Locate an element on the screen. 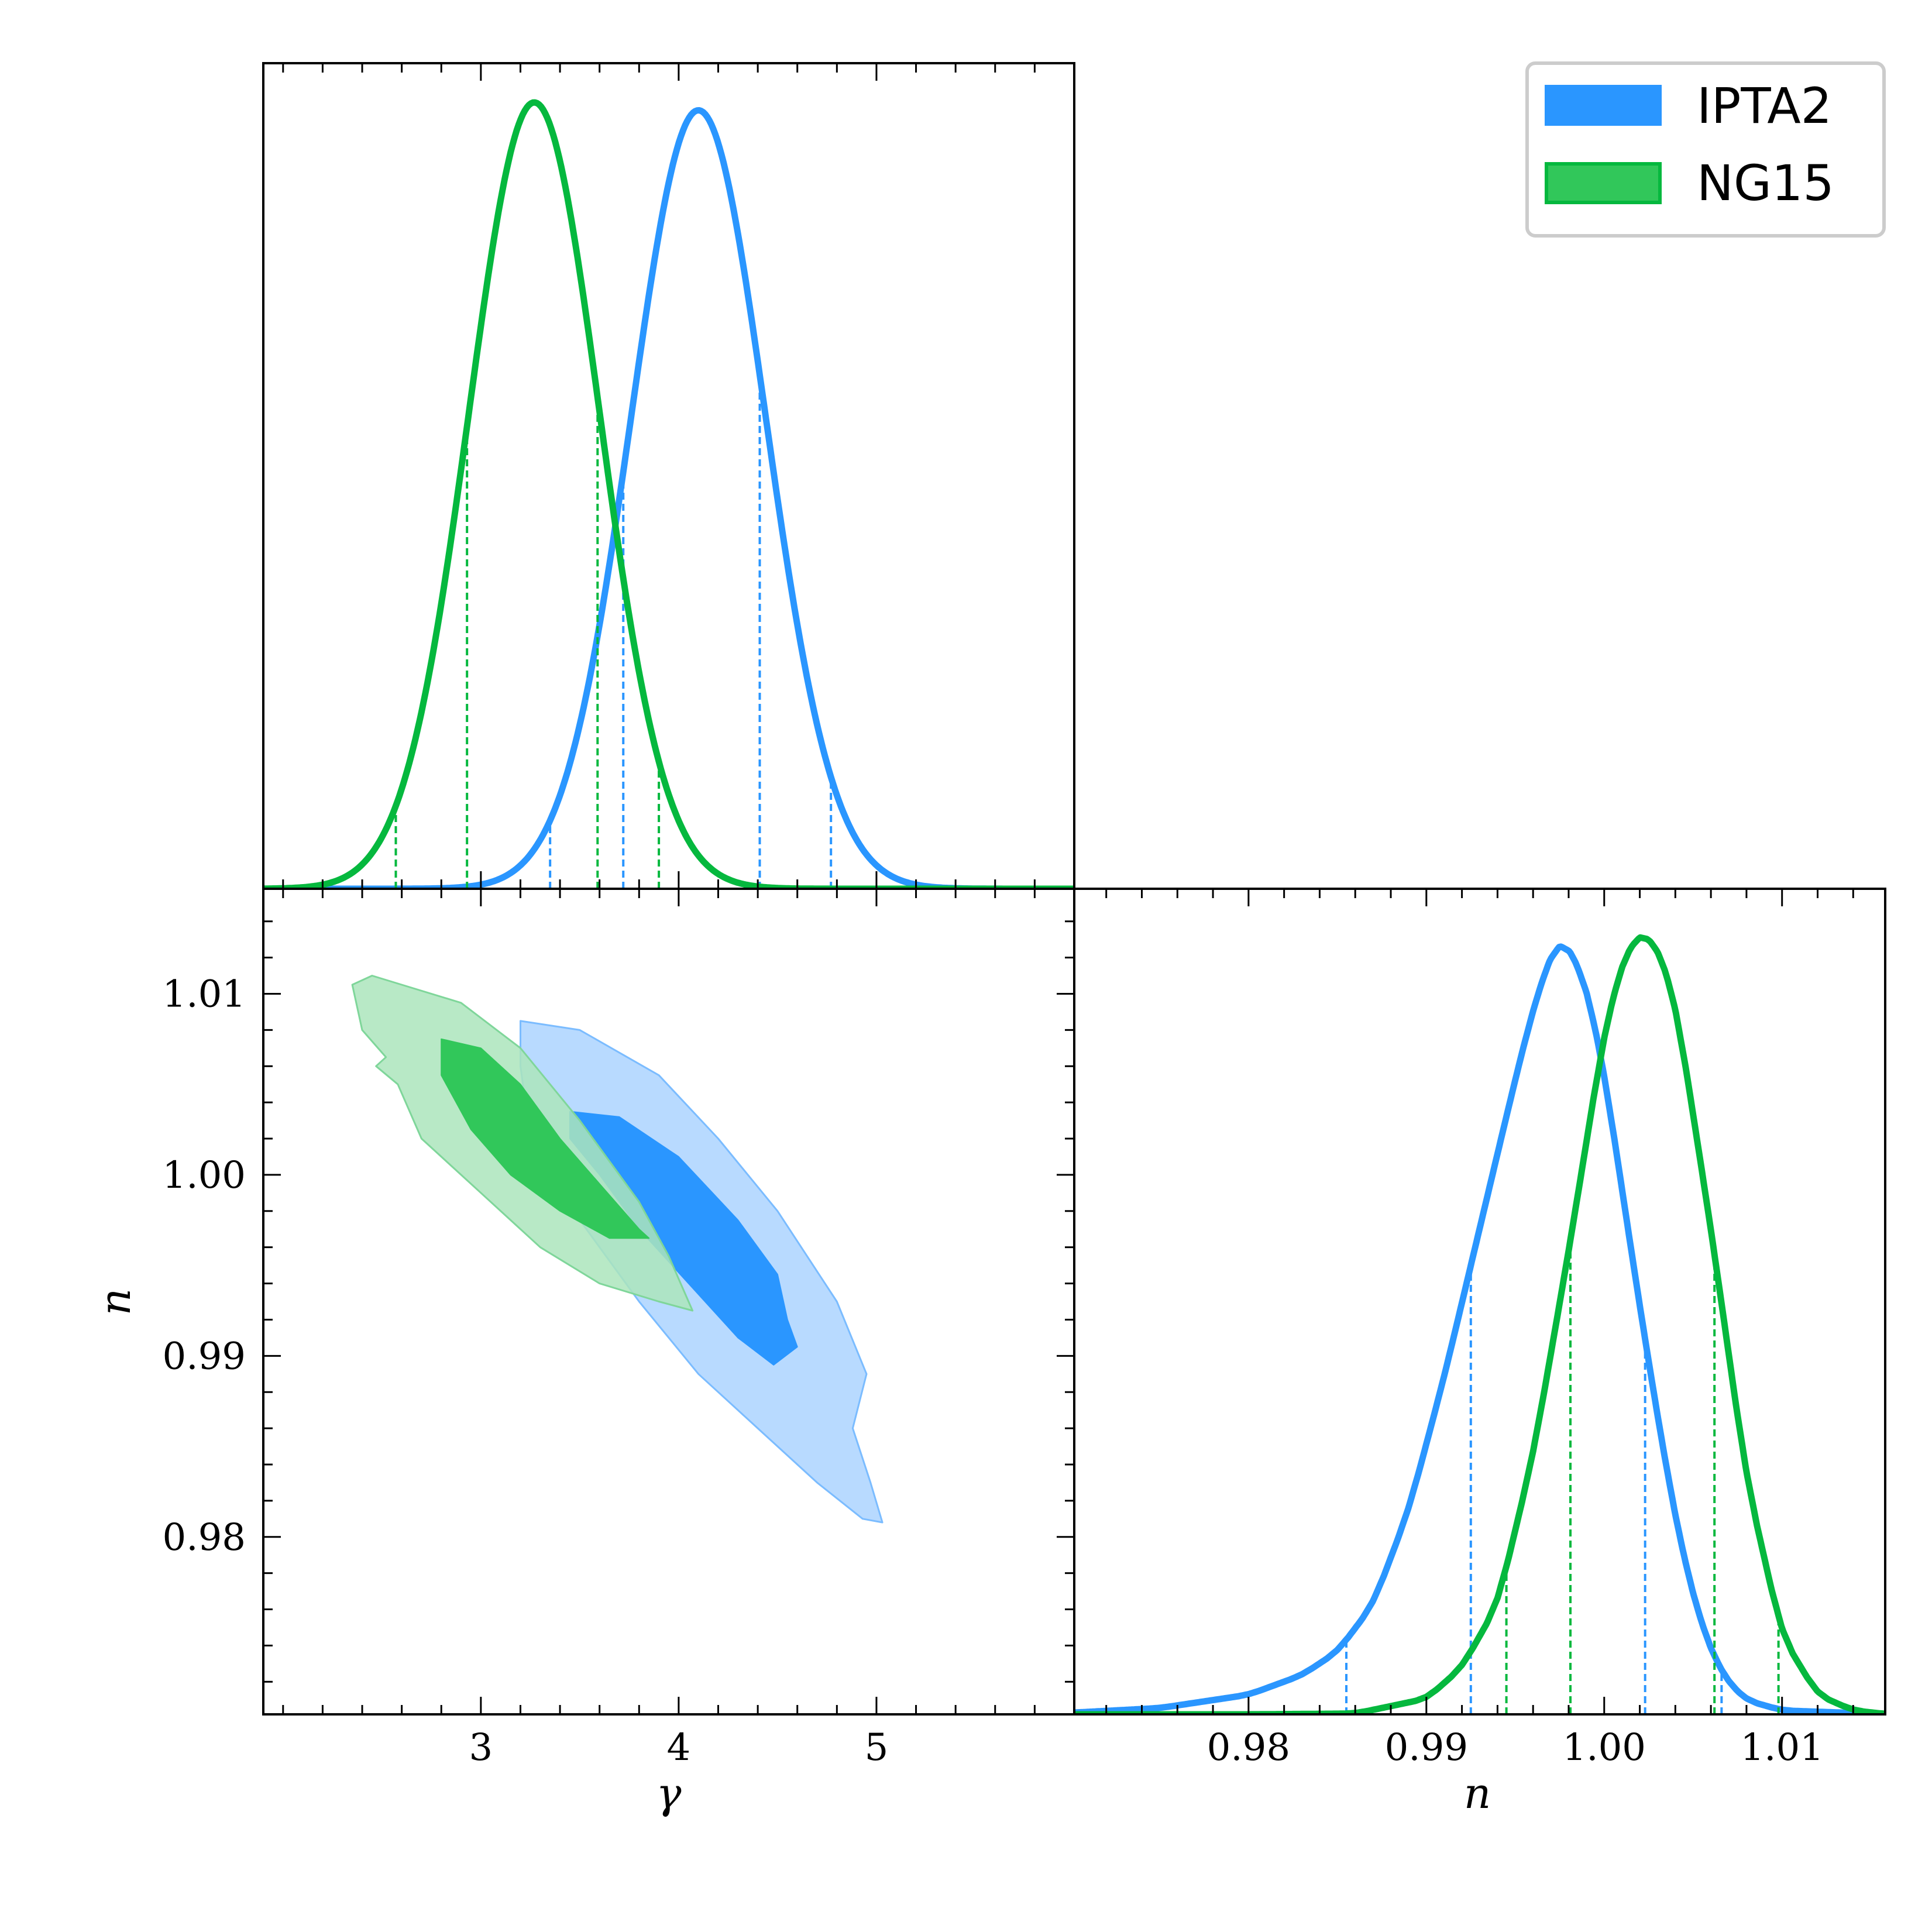 The image size is (1932, 1932). y-tick-label-n: 1.01 is located at coordinates (204, 994).